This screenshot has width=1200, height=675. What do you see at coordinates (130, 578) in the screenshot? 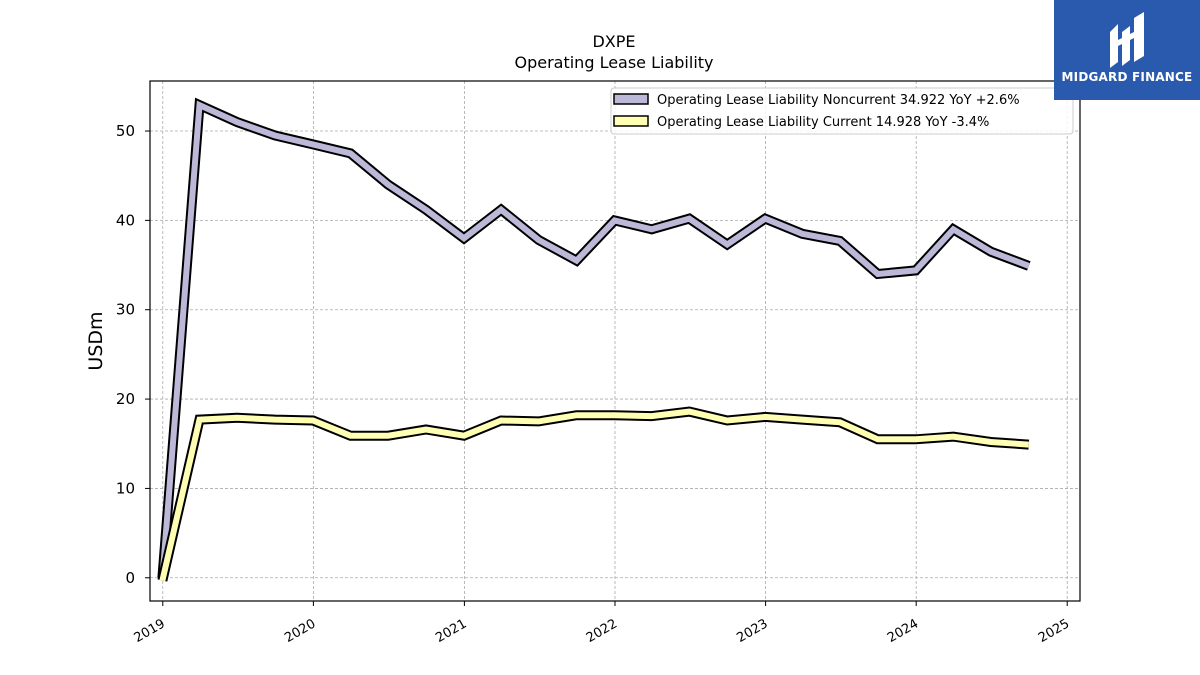
I see `y-tick-label: 0` at bounding box center [130, 578].